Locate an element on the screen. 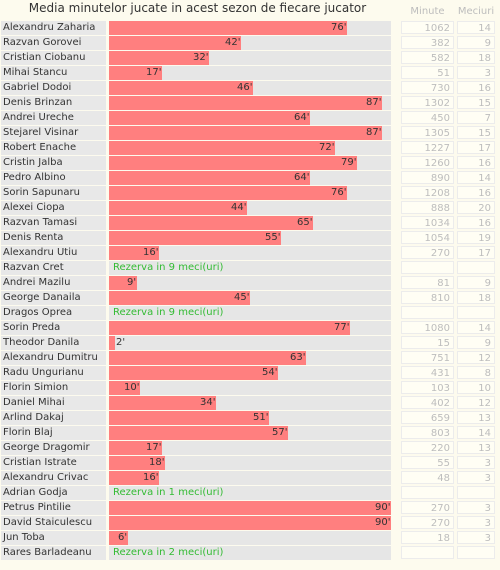 The image size is (500, 570). player-row: Razvan Cret Rezerva in 9 meci(uri) is located at coordinates (250, 268).